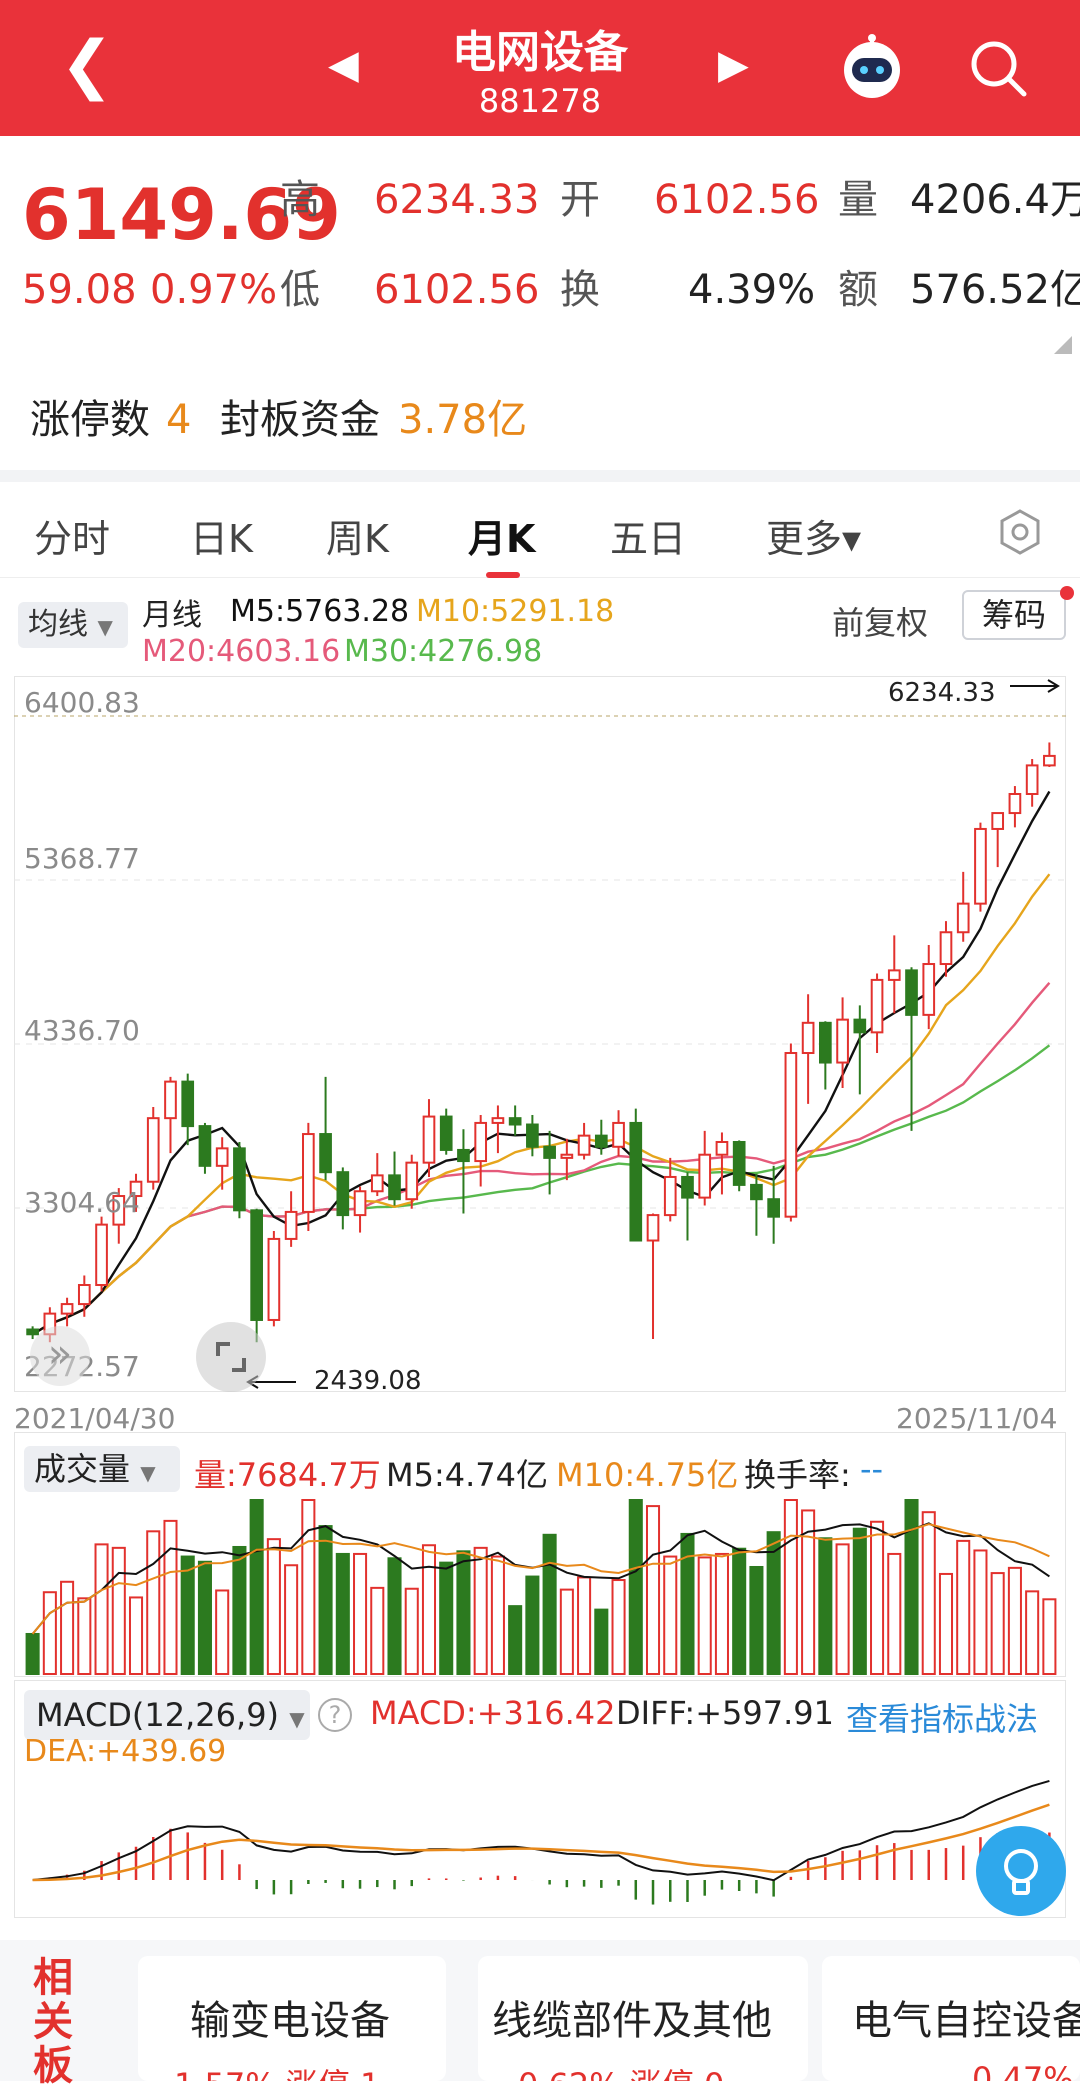 This screenshot has width=1080, height=2089. Describe the element at coordinates (60, 1356) in the screenshot. I see `double-chevron-icon: »` at that location.